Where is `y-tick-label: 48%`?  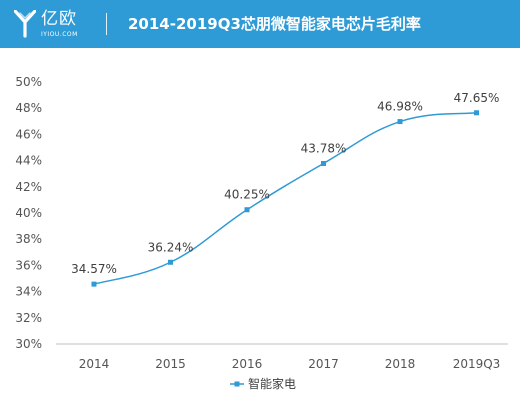
y-tick-label: 48% is located at coordinates (28, 108).